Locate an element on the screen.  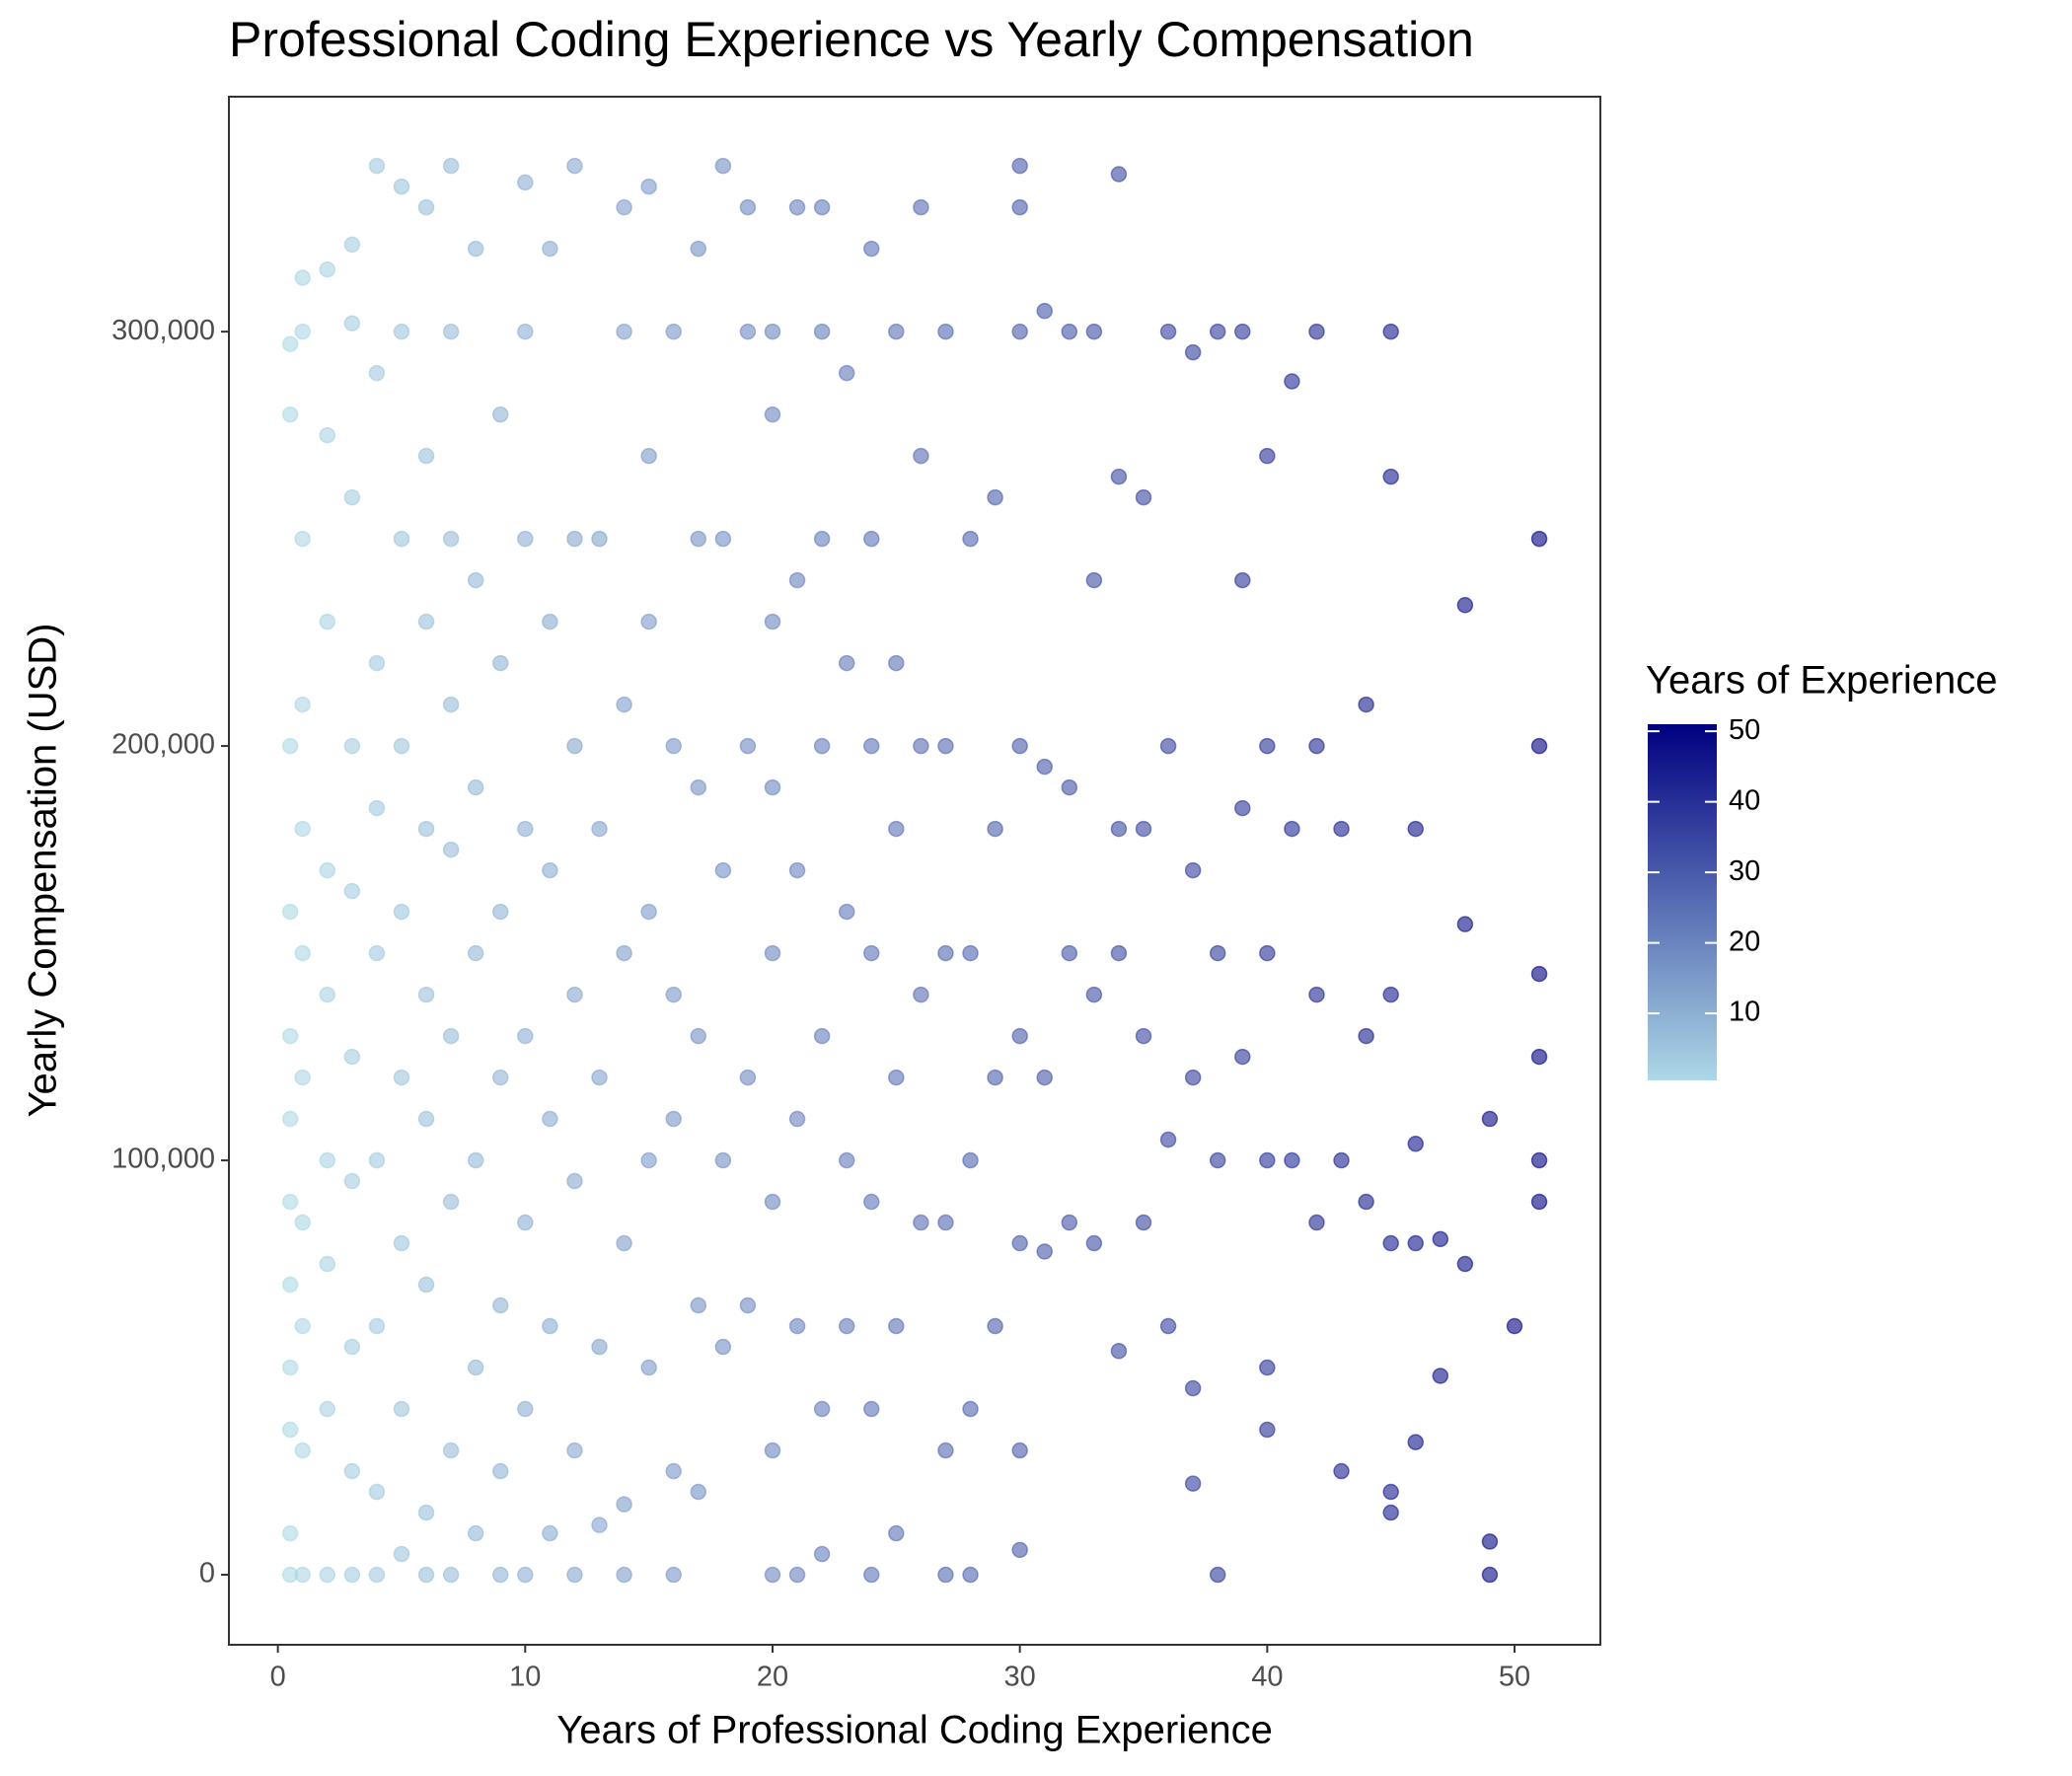
y-tick-label: 300,000 is located at coordinates (163, 331).